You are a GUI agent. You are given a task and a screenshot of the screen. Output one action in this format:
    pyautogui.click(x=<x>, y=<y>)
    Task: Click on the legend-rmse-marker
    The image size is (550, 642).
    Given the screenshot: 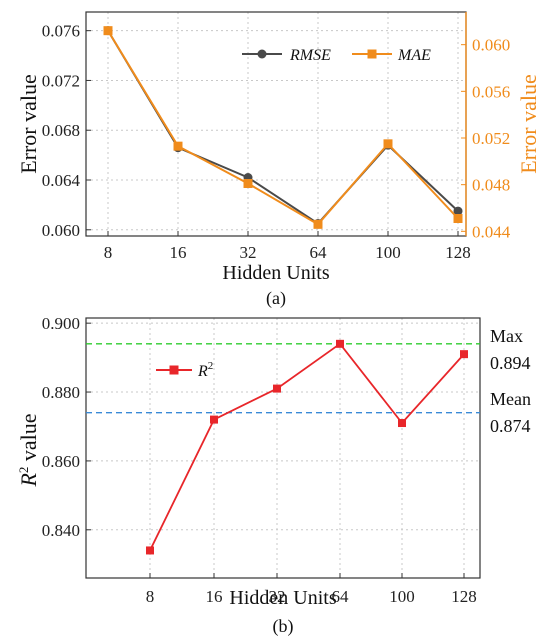 What is the action you would take?
    pyautogui.click(x=262, y=54)
    